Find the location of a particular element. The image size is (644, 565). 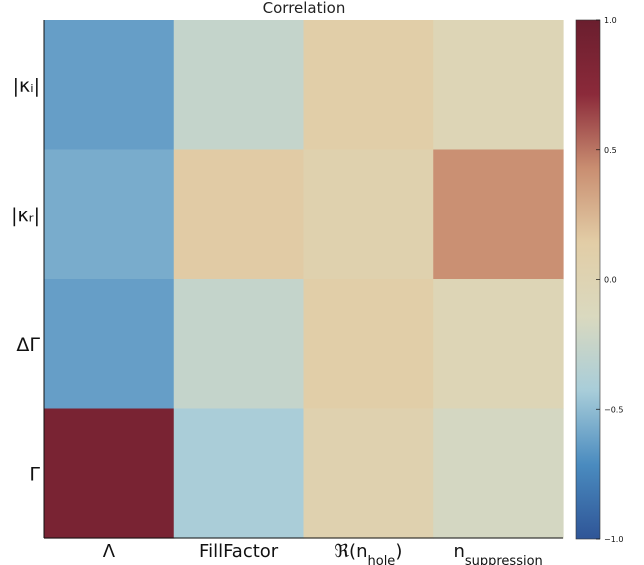

y-tick-label: Γ is located at coordinates (34, 474).